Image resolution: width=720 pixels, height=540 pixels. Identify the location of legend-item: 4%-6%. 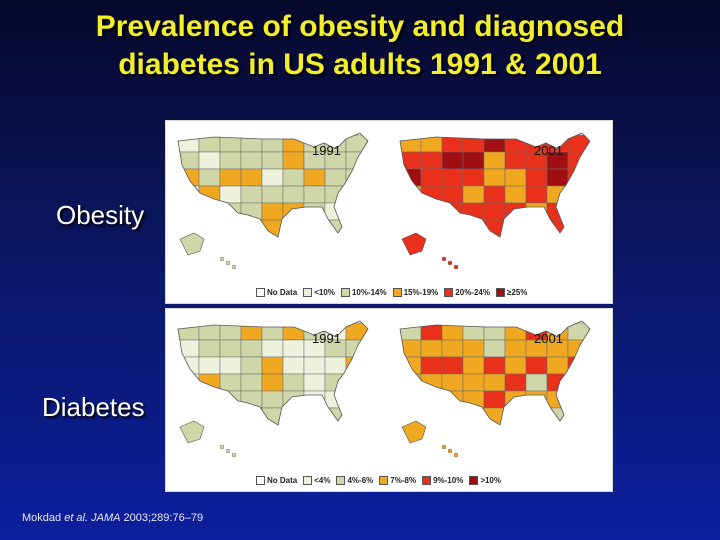
(355, 480).